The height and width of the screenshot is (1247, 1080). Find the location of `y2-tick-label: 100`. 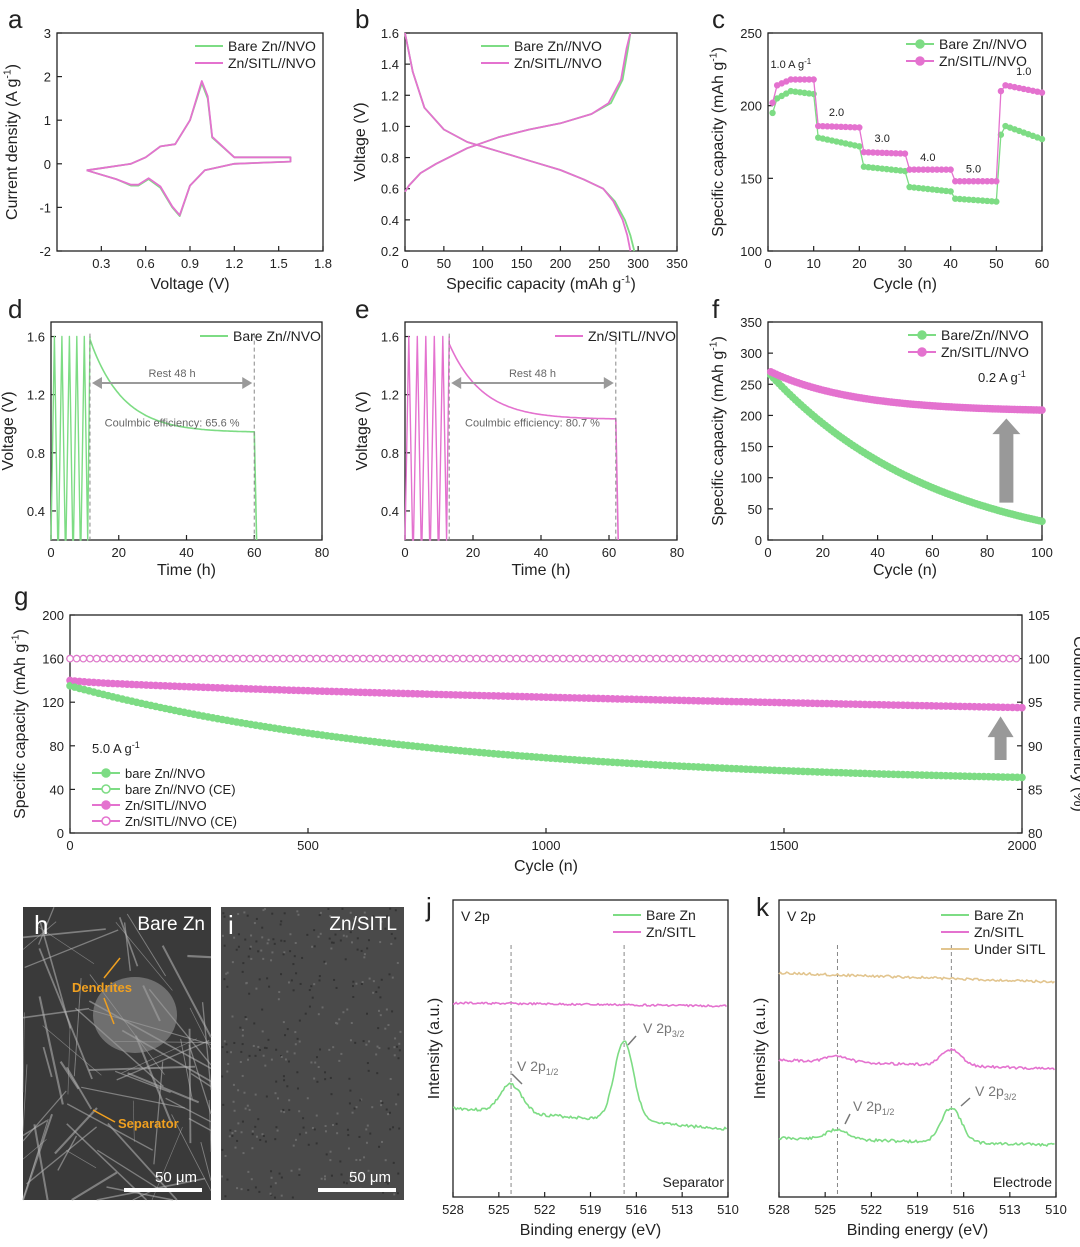

y2-tick-label: 100 is located at coordinates (1039, 659).